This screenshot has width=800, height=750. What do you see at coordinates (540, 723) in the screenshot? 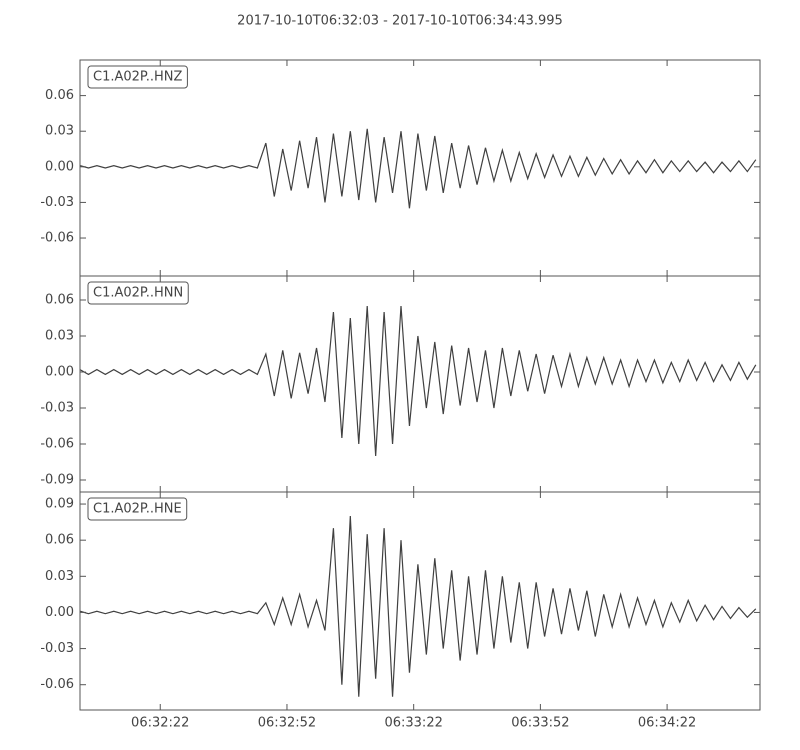
I see `x-tick-label: 06:33:52` at bounding box center [540, 723].